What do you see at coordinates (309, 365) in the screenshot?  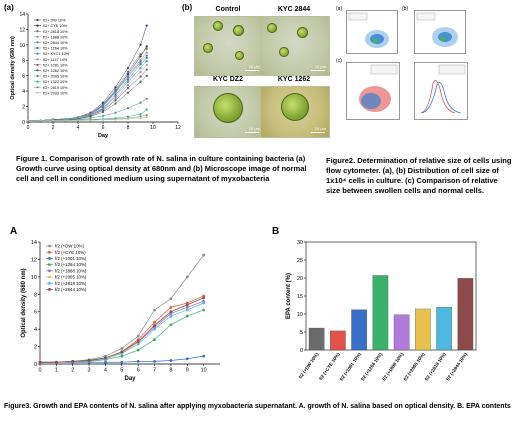 I see `x-tick-label: f/2 (+DW 10%)` at bounding box center [309, 365].